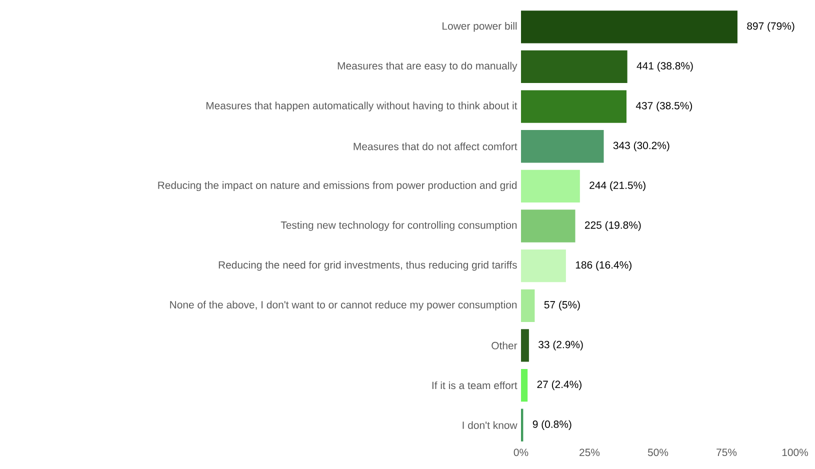 The width and height of the screenshot is (815, 469). I want to click on x-tick-label: 75%, so click(726, 452).